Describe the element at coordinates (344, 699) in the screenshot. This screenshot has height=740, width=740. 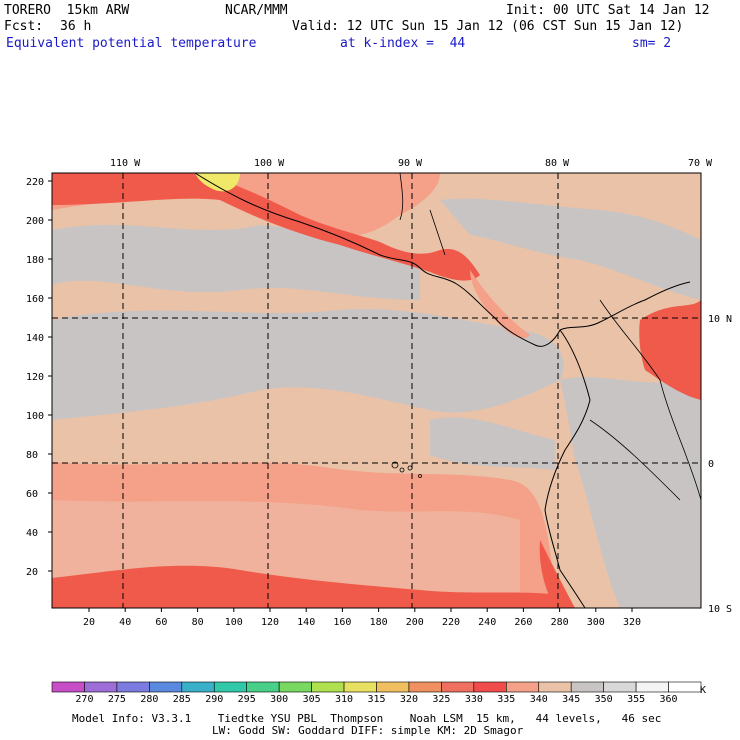
I see `colorbar-tick-label: 310` at that location.